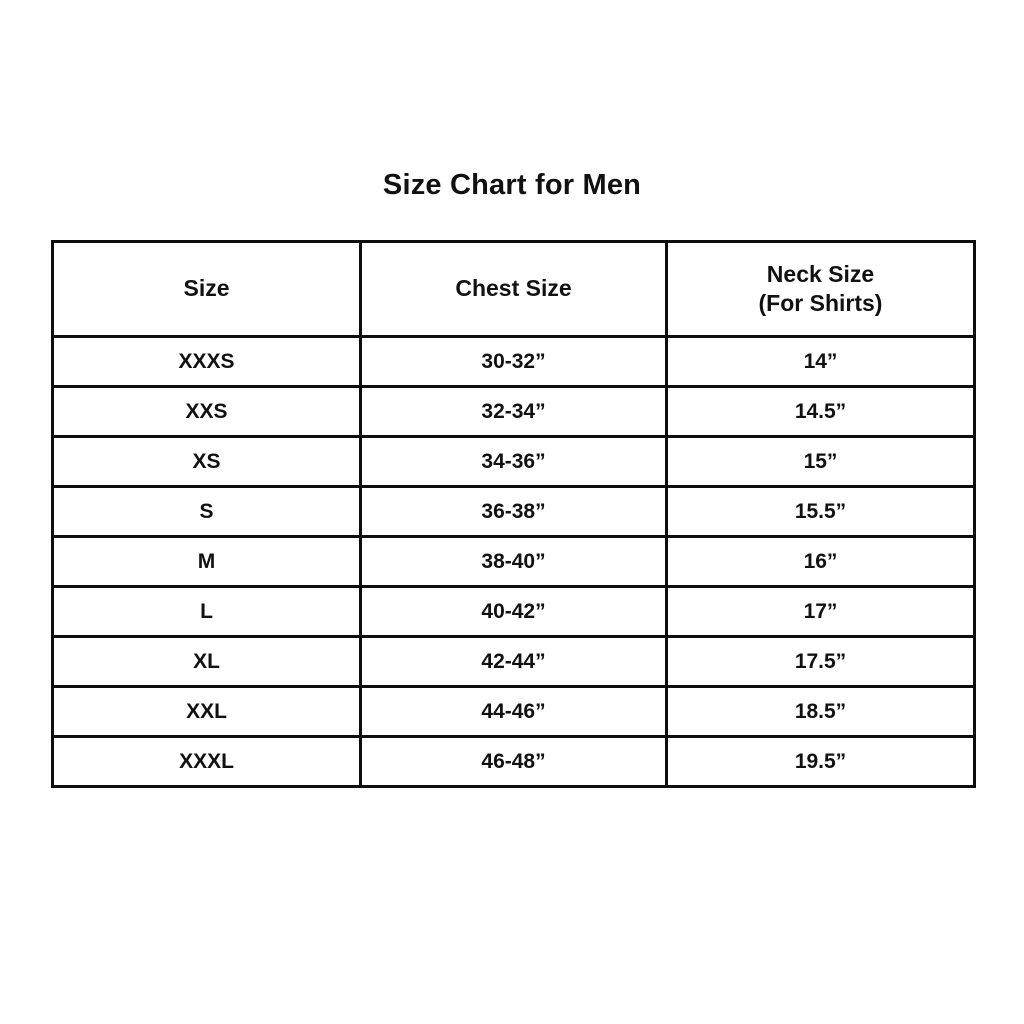 This screenshot has width=1024, height=1024. I want to click on table-row: XXXS 30-32” 14”, so click(513, 361).